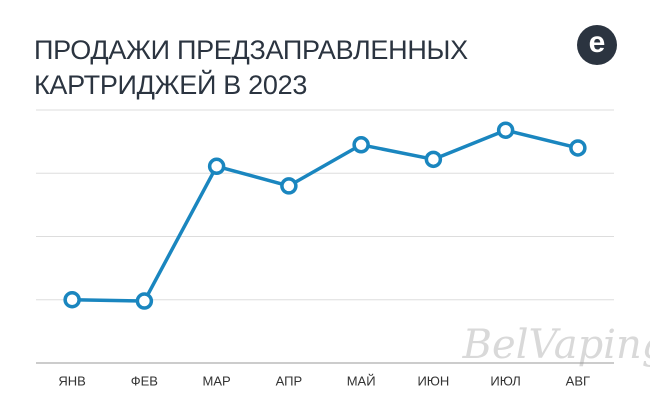 The height and width of the screenshot is (407, 650). What do you see at coordinates (578, 380) in the screenshot?
I see `x-tick-label: АВГ` at bounding box center [578, 380].